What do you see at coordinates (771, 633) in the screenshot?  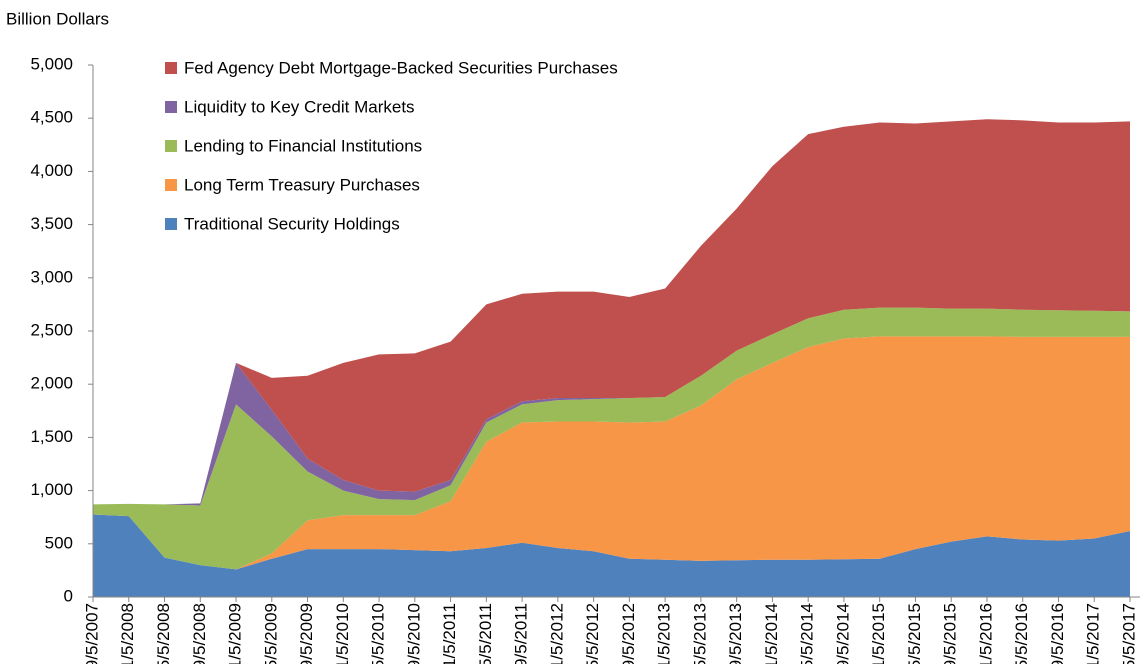 I see `x-tick-label: 1/5/2014` at bounding box center [771, 633].